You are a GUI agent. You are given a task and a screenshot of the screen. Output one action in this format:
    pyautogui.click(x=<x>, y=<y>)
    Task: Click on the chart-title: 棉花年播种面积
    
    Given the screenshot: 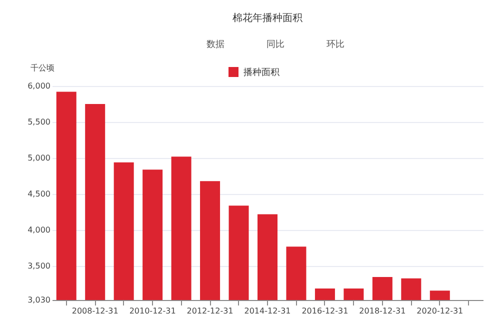 What is the action you would take?
    pyautogui.click(x=267, y=18)
    